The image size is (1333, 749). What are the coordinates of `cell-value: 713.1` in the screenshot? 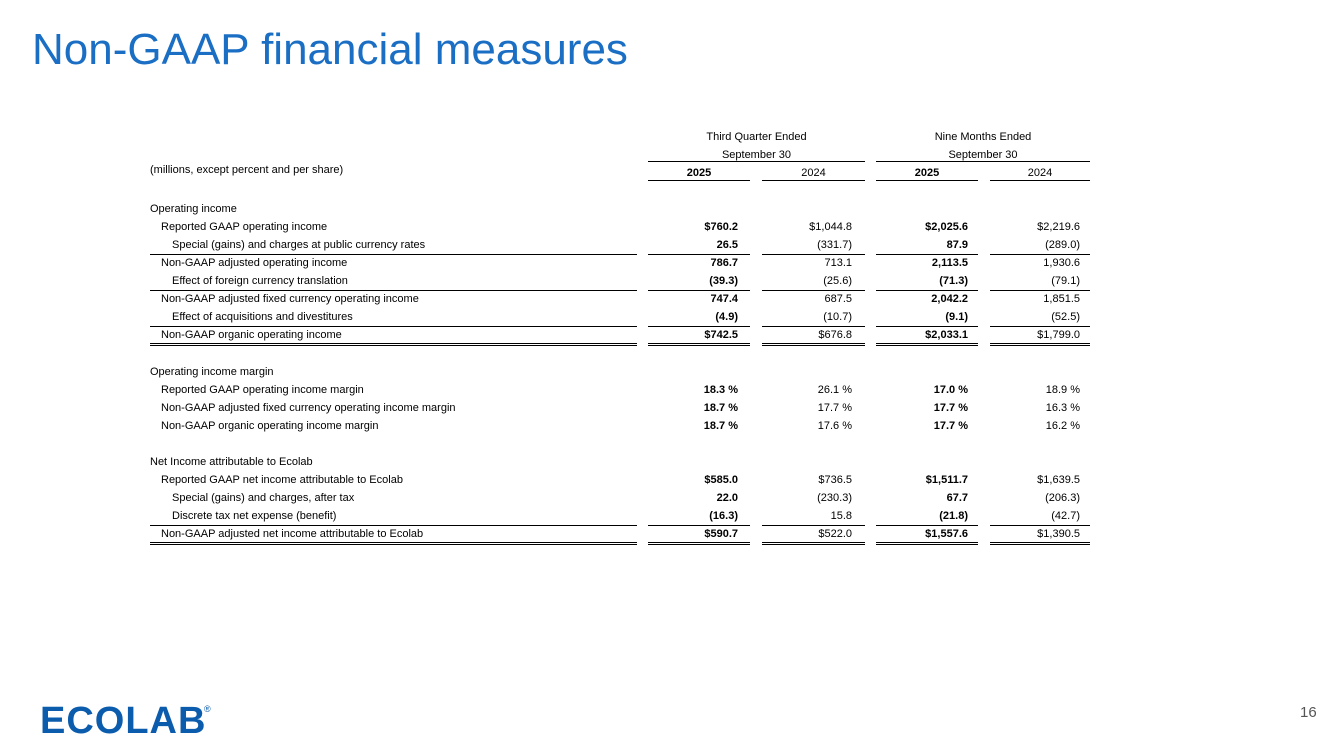 It's located at (838, 263).